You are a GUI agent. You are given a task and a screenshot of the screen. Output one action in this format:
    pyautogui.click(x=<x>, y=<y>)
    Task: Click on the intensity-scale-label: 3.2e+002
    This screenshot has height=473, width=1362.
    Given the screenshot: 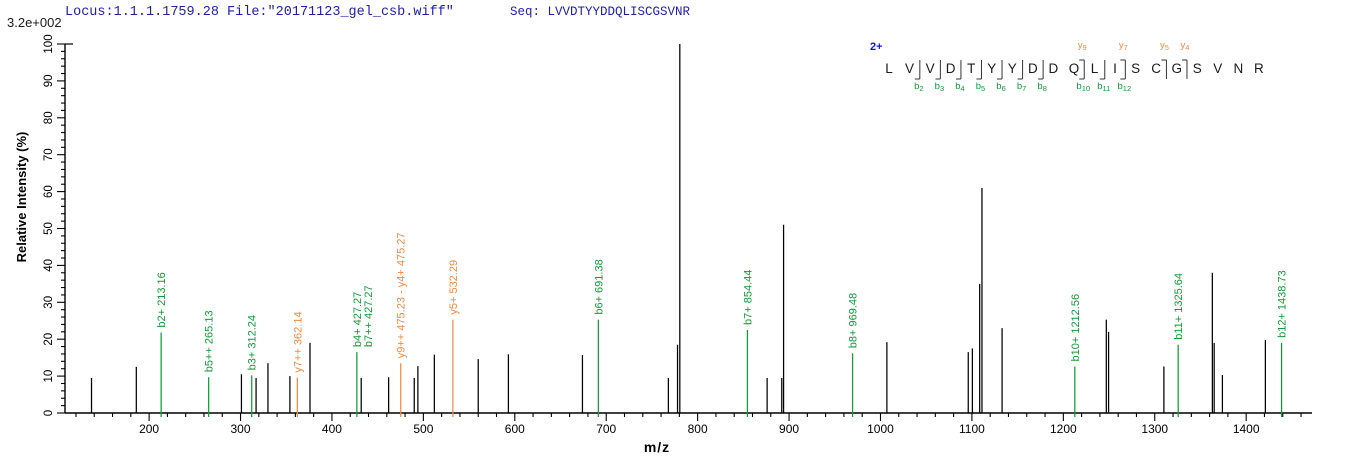 What is the action you would take?
    pyautogui.click(x=34, y=22)
    